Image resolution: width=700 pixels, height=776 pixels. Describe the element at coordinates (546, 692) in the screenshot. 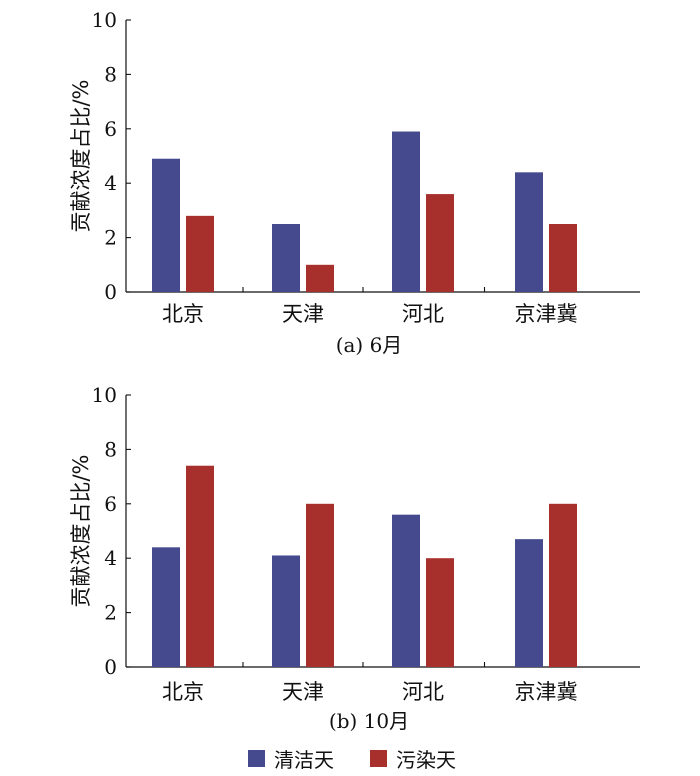

I see `x-tick-label-b: 京津冀` at that location.